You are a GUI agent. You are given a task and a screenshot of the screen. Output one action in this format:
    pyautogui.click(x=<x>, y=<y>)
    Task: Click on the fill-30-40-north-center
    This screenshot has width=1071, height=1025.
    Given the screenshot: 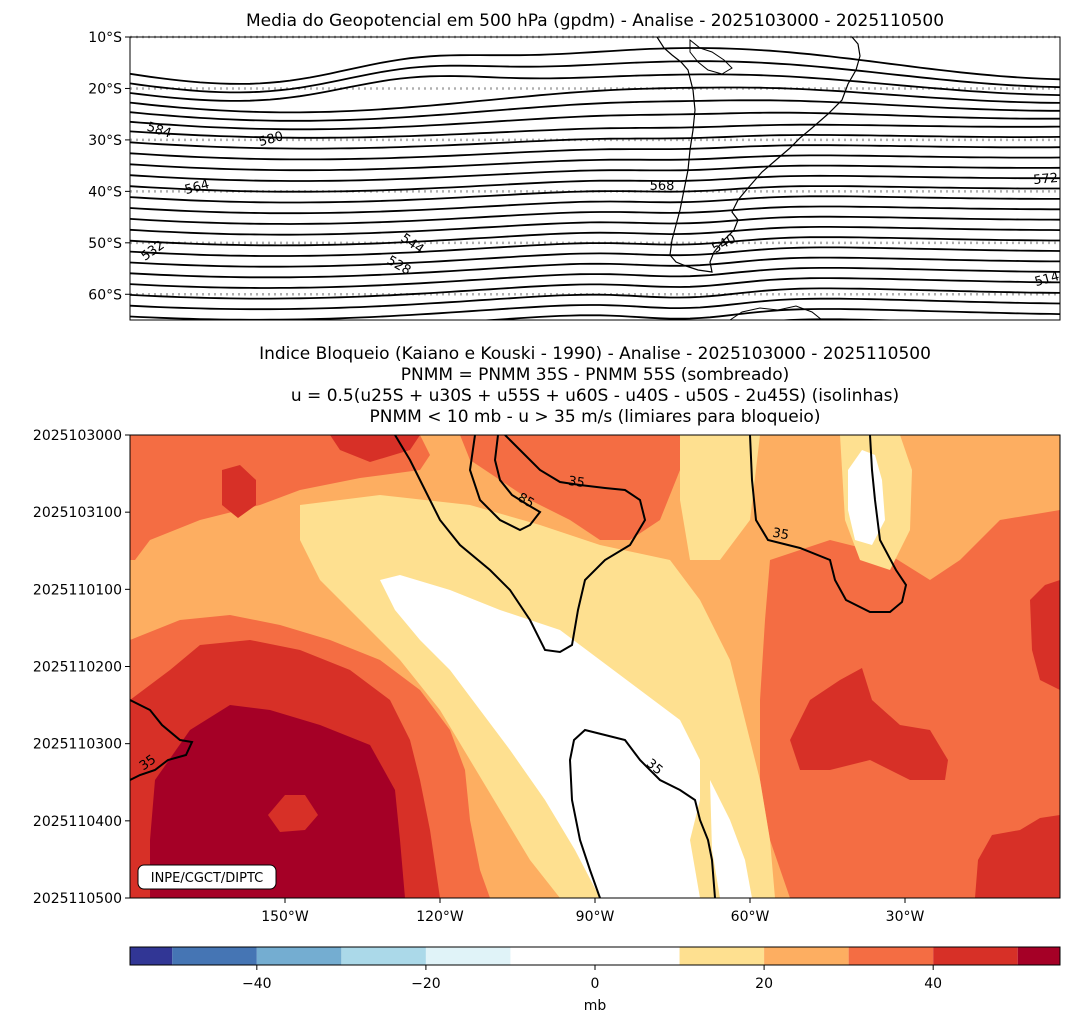 What is the action you would take?
    pyautogui.click(x=570, y=487)
    